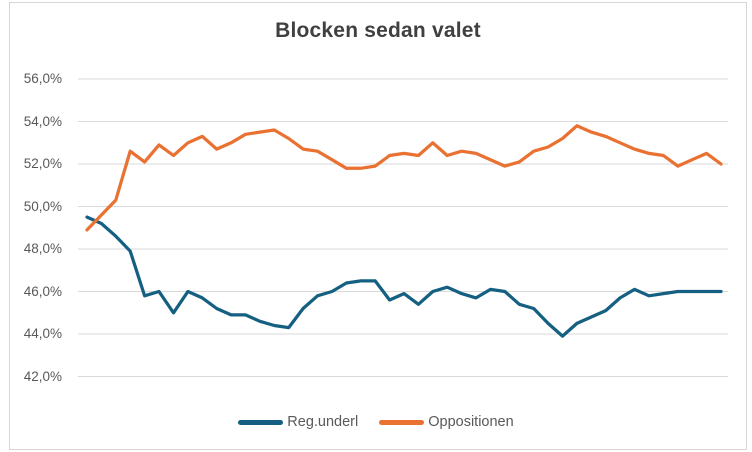 This screenshot has width=752, height=452. What do you see at coordinates (42, 376) in the screenshot?
I see `y-axis-tick-label: 42,0%` at bounding box center [42, 376].